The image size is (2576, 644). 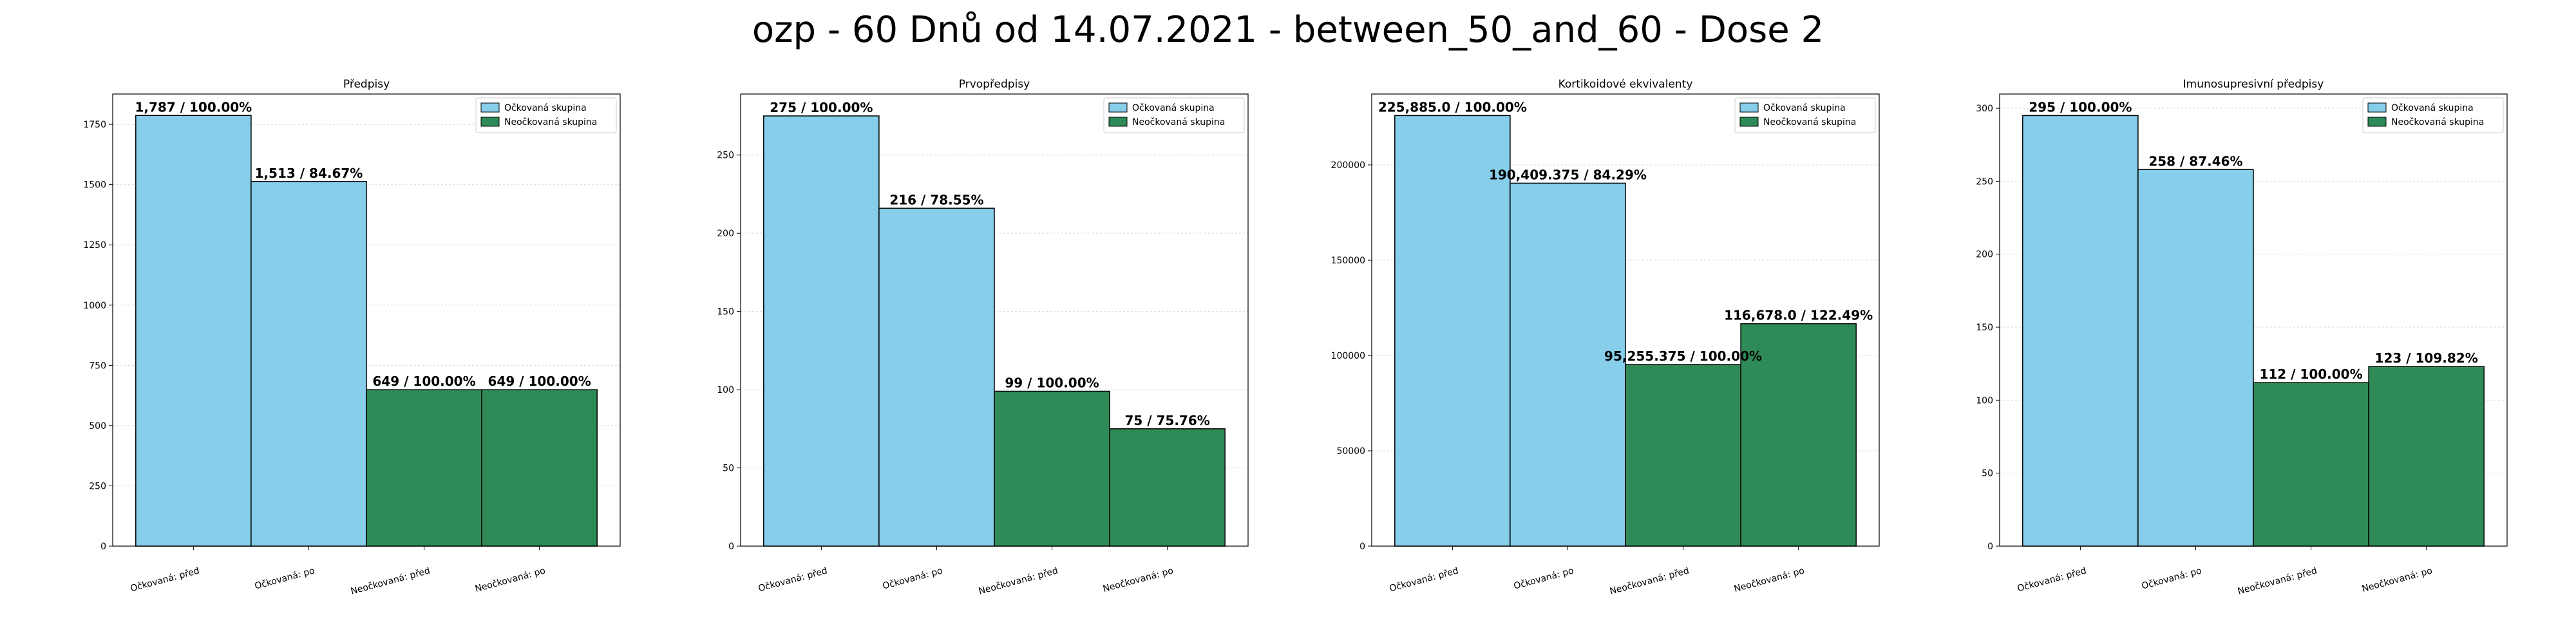 I want to click on y-tick-label: 50000, so click(x=1351, y=451).